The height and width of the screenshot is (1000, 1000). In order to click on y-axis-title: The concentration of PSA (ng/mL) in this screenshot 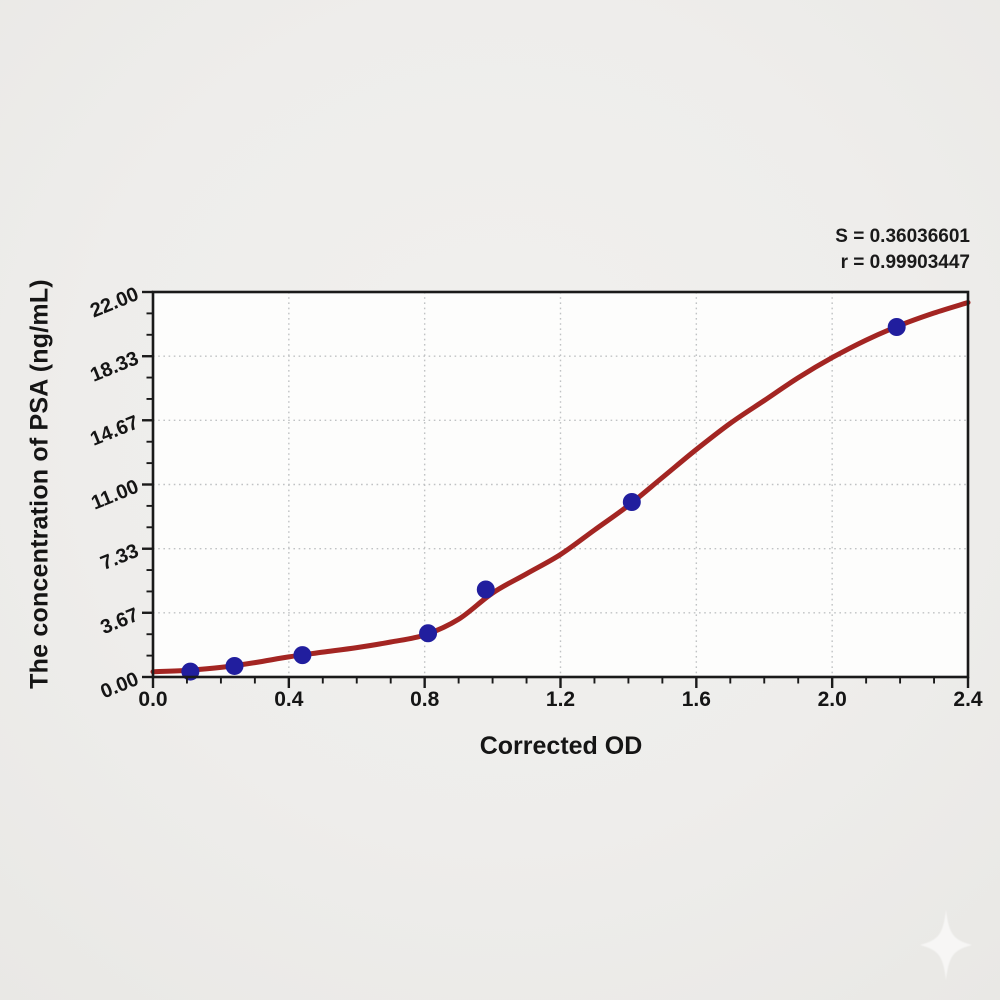, I will do `click(39, 484)`.